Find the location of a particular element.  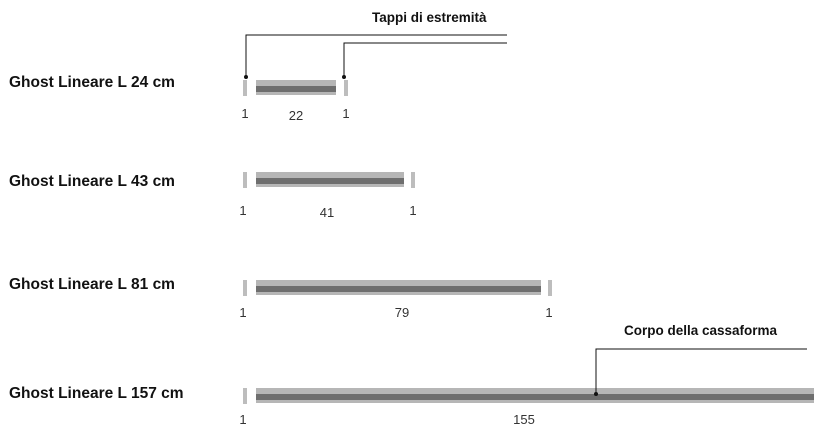

dim-body-157: 155 is located at coordinates (524, 419).